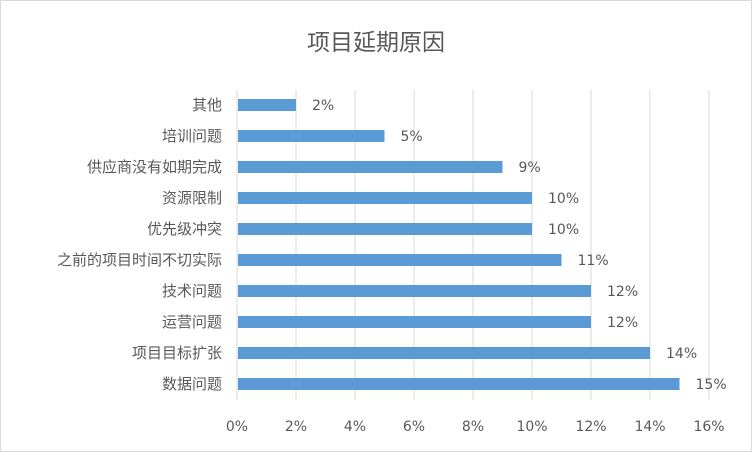 Image resolution: width=752 pixels, height=452 pixels. I want to click on data-label: 2%, so click(323, 106).